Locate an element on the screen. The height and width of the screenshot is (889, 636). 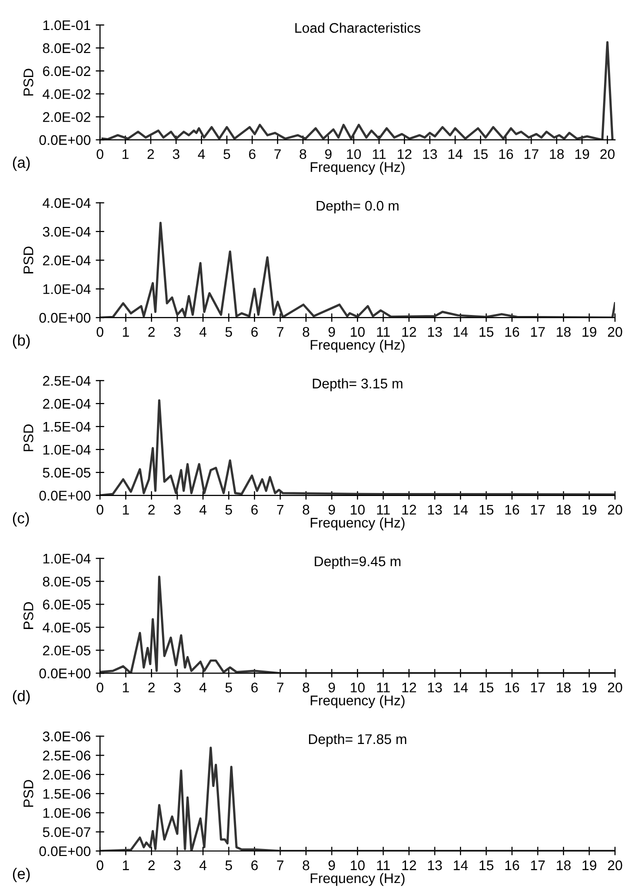
y-tick-label: 6.0E-05 is located at coordinates (66, 605).